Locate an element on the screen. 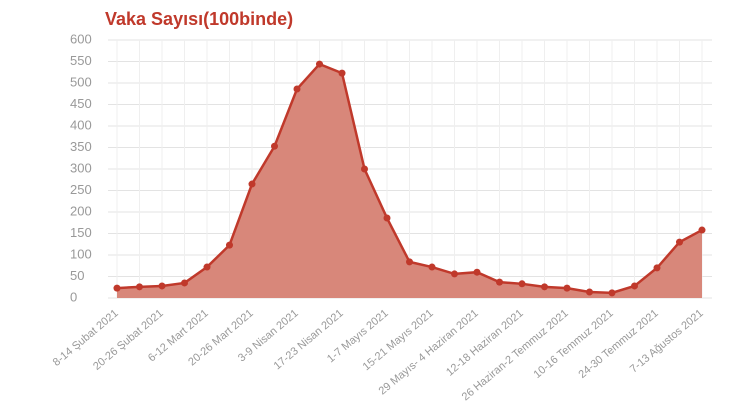 Image resolution: width=740 pixels, height=417 pixels. y-tick-label: 50 is located at coordinates (77, 275).